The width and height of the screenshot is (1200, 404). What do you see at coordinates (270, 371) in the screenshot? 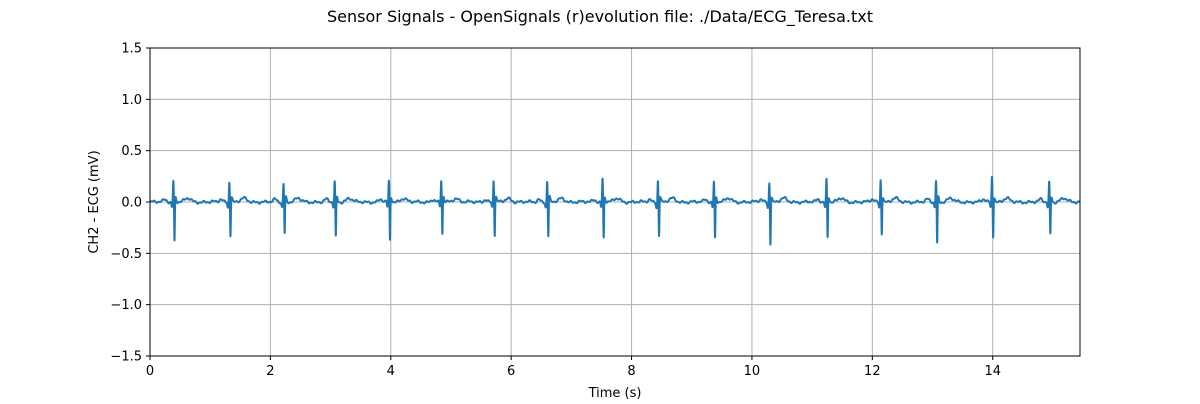
I see `x-tick-label: 2` at bounding box center [270, 371].